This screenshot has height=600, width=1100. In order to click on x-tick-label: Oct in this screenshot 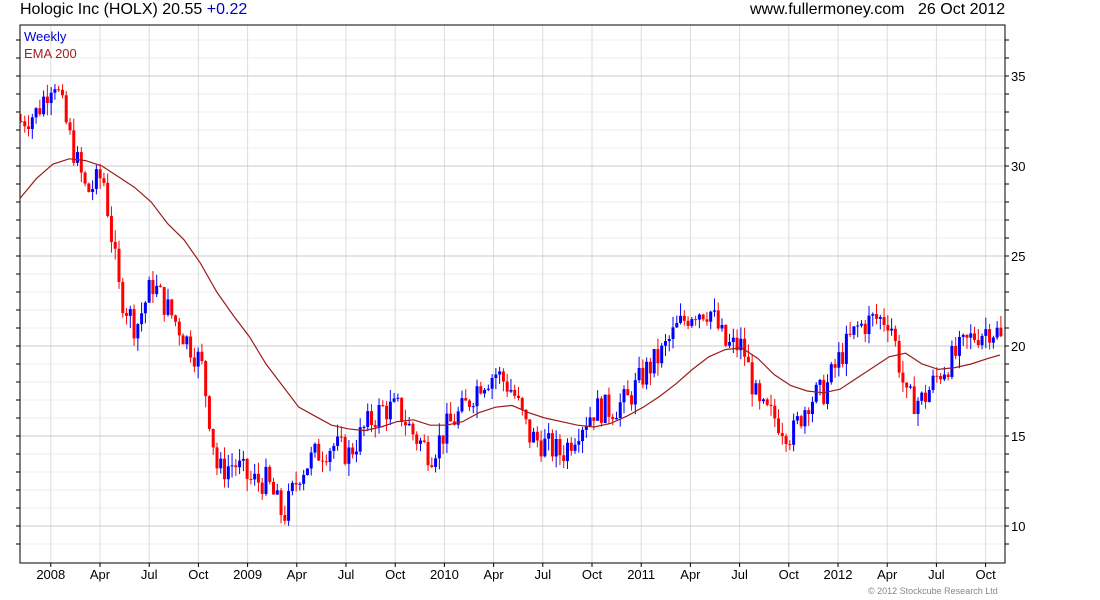, I will do `click(592, 574)`.